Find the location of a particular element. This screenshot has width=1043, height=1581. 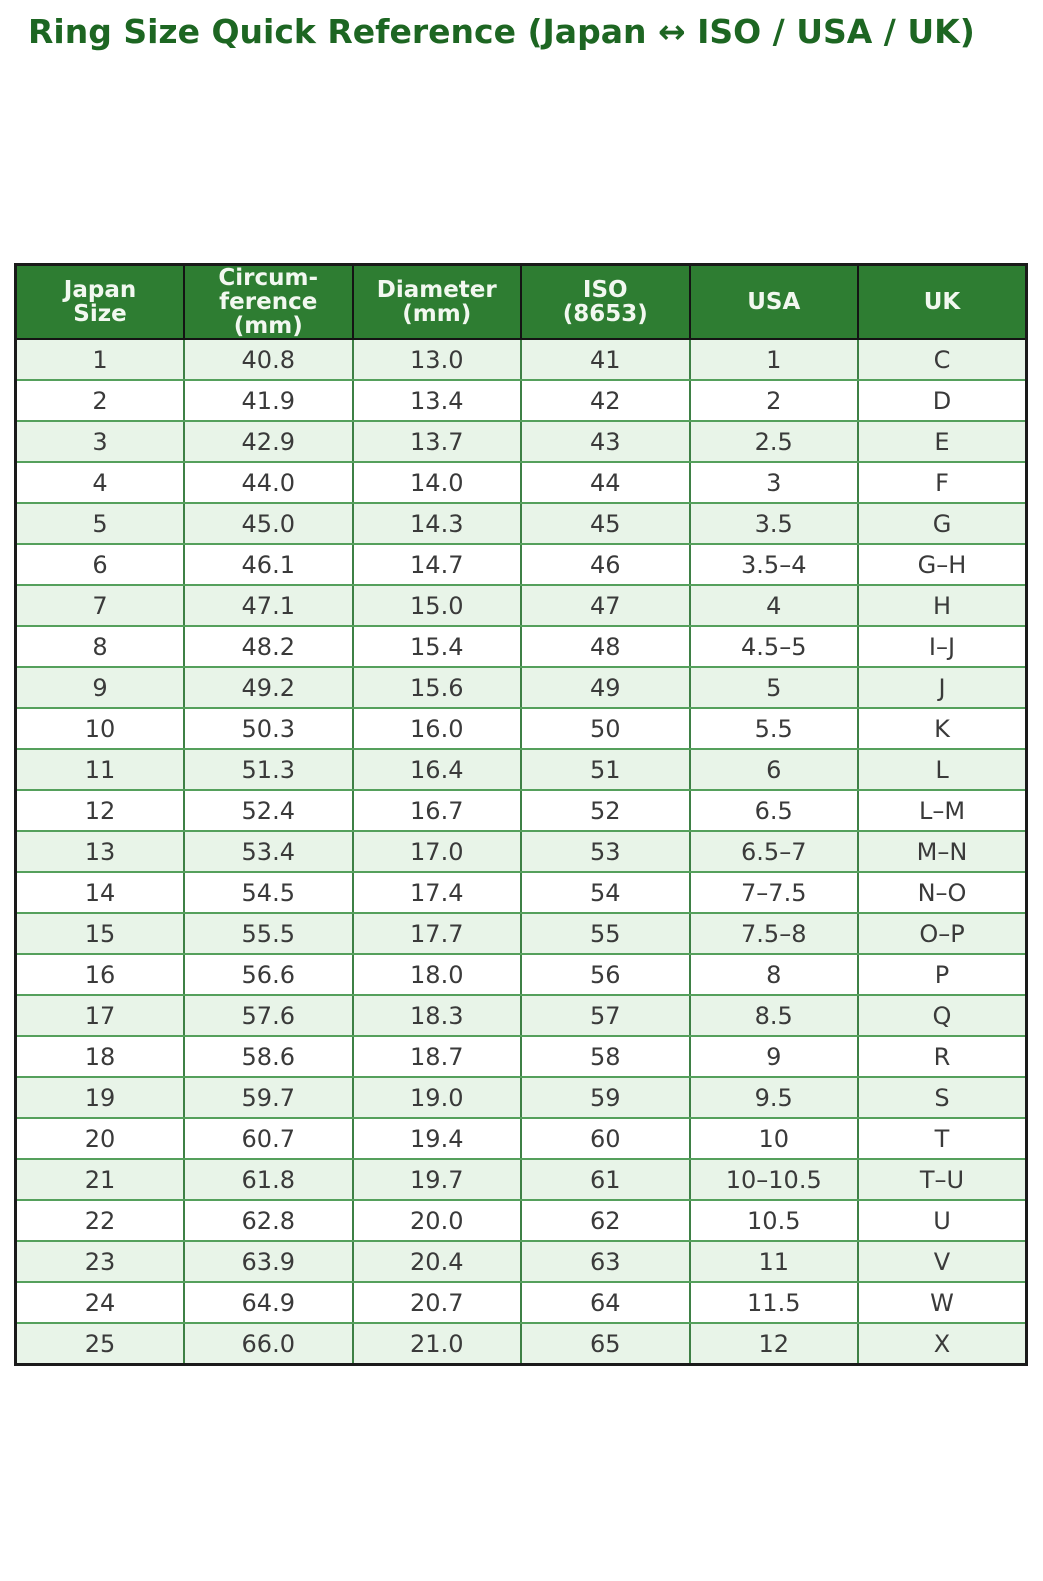

table-cell: 3 is located at coordinates (773, 482).